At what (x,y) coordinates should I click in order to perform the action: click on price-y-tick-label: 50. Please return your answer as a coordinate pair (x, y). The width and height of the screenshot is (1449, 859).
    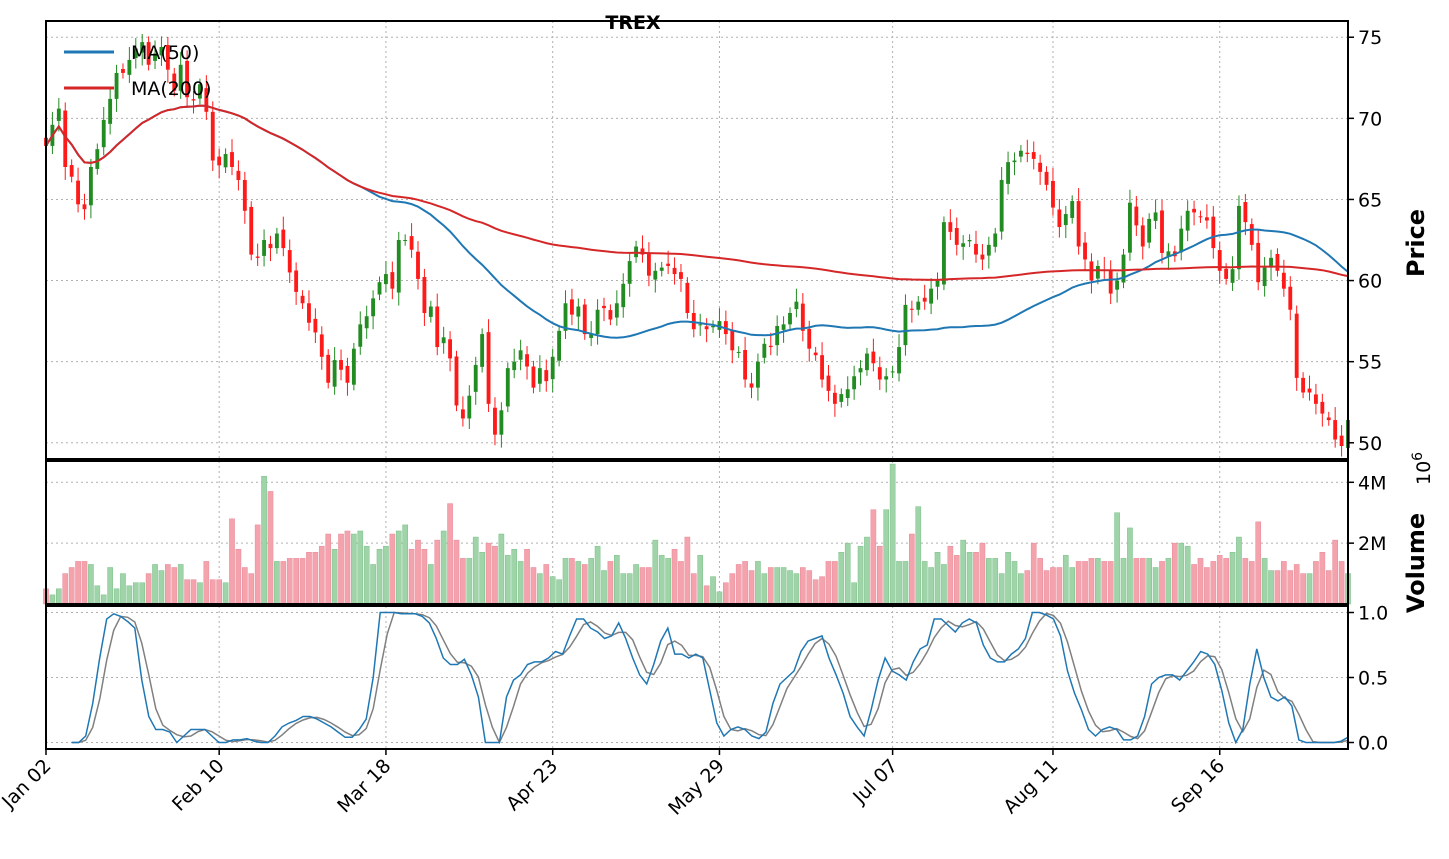
    Looking at the image, I should click on (1370, 444).